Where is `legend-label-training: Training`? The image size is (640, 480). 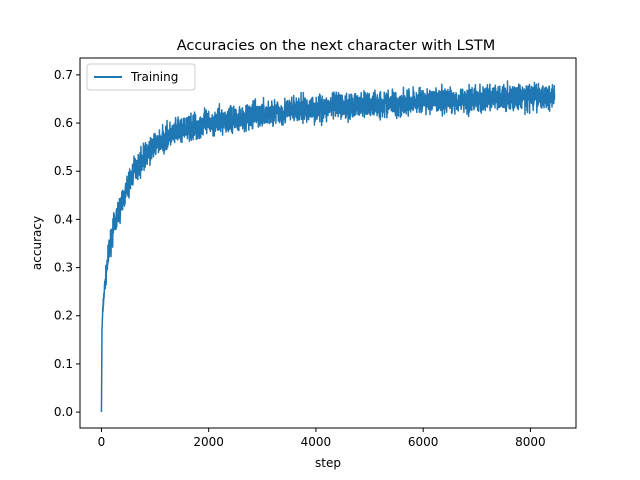
legend-label-training: Training is located at coordinates (154, 77).